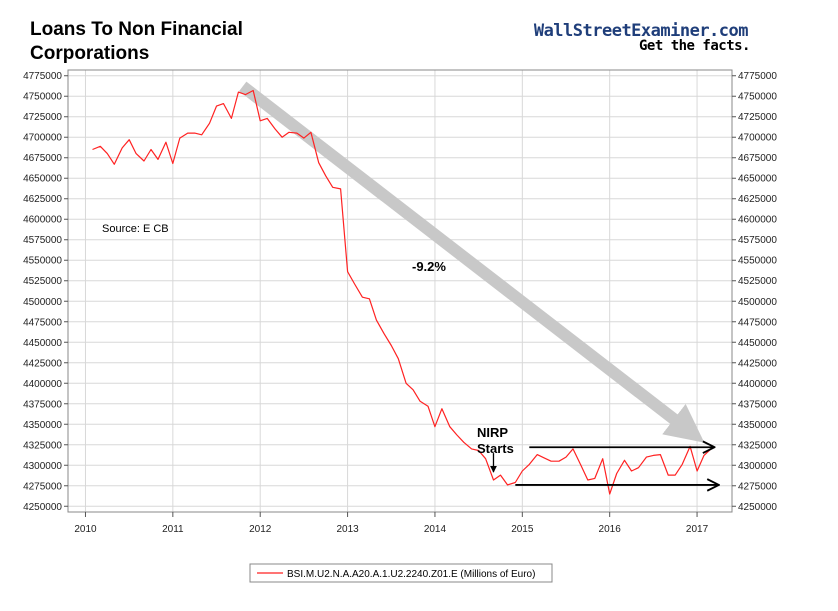 The height and width of the screenshot is (611, 838). I want to click on y-tick-label-left: 4725000, so click(42, 117).